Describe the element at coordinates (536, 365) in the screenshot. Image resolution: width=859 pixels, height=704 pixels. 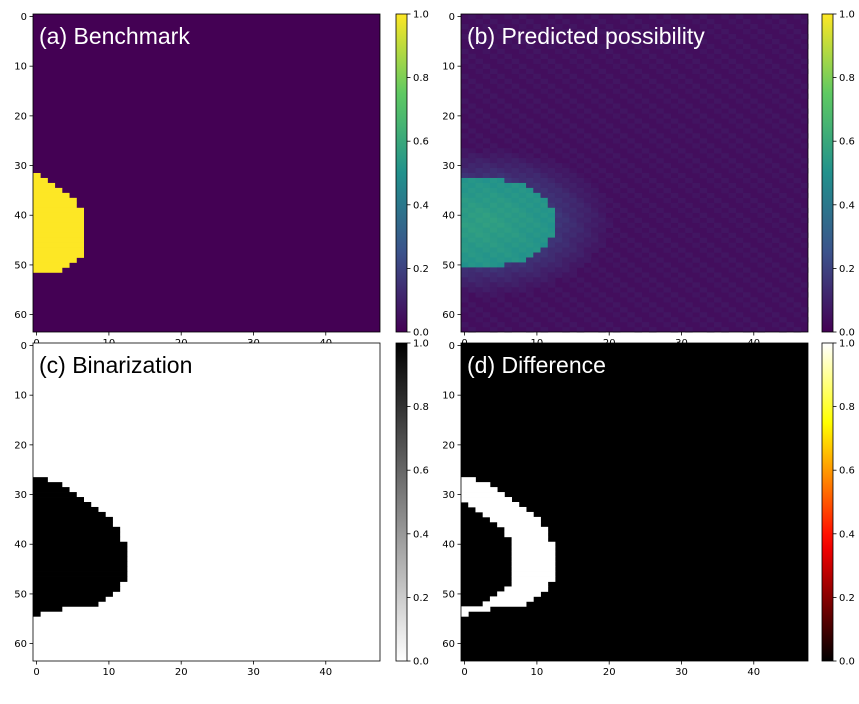
I see `panel-title: (d) Difference` at that location.